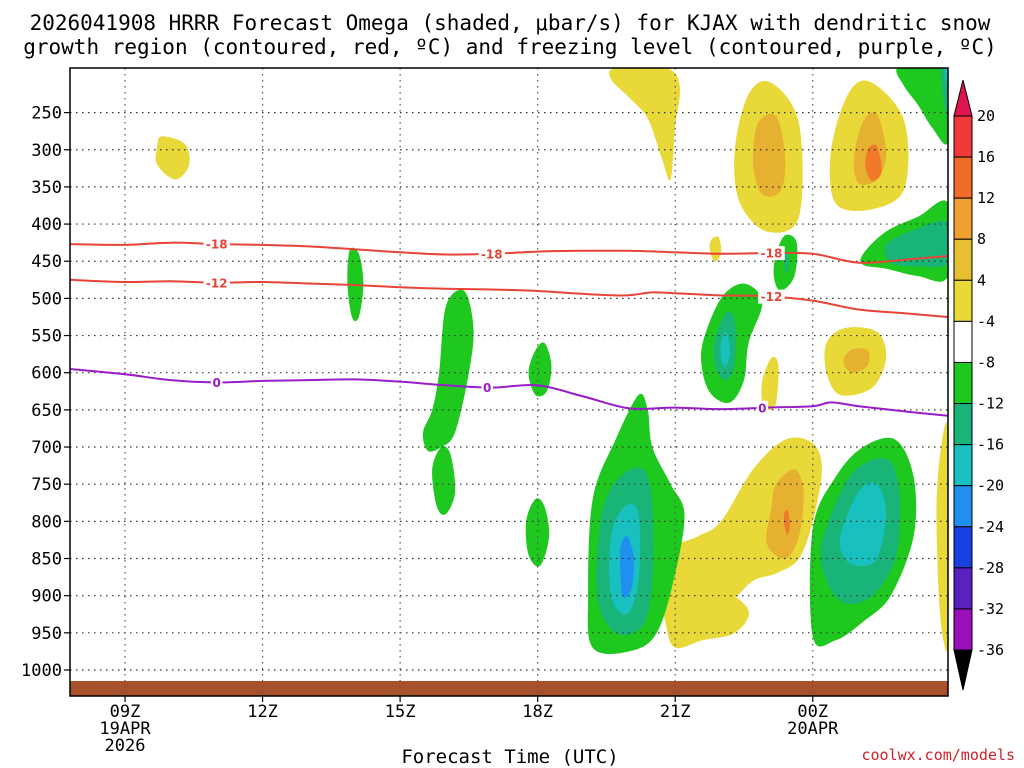 This screenshot has width=1024, height=768. I want to click on colorbar-tick-label: 20, so click(986, 116).